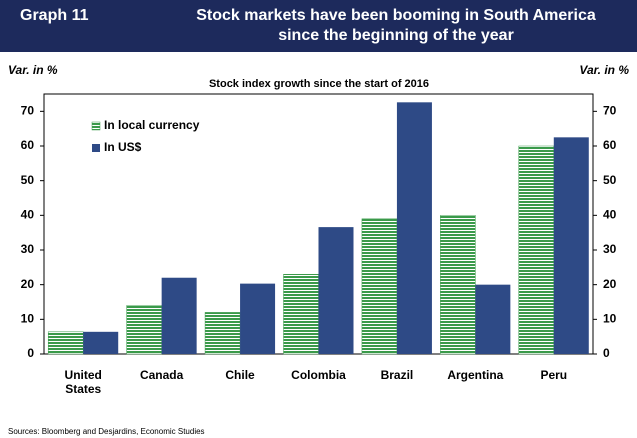 The image size is (637, 438). Describe the element at coordinates (240, 375) in the screenshot. I see `x-tick-label: Chile` at that location.